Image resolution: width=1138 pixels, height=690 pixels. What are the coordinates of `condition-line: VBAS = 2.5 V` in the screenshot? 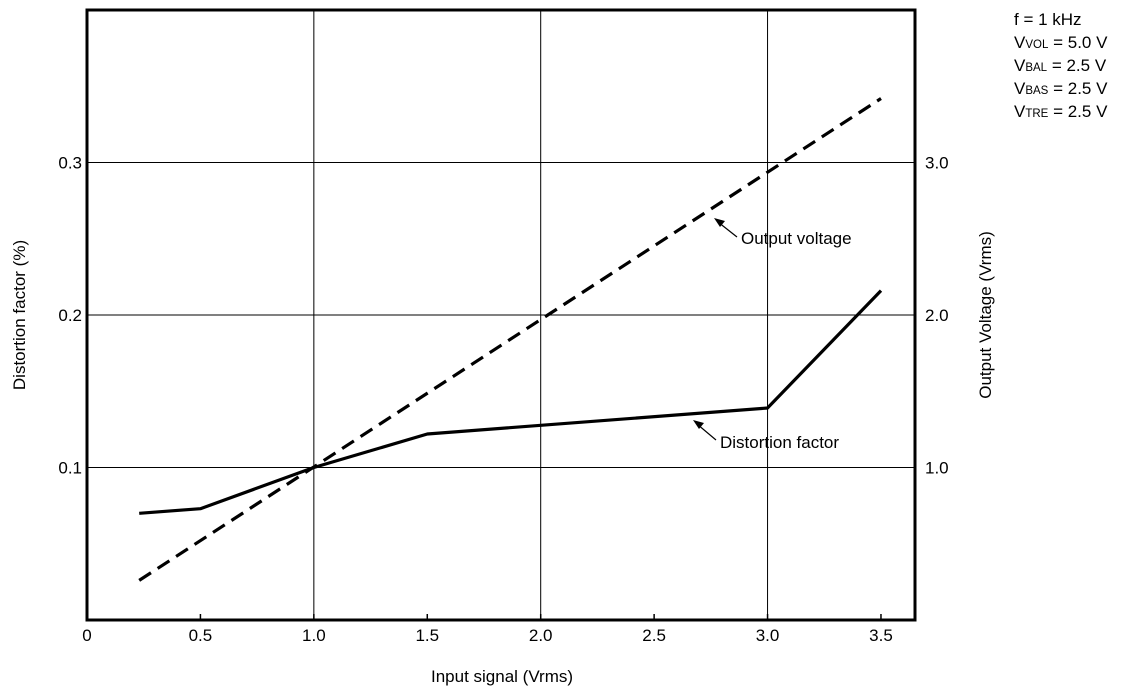 It's located at (1061, 88).